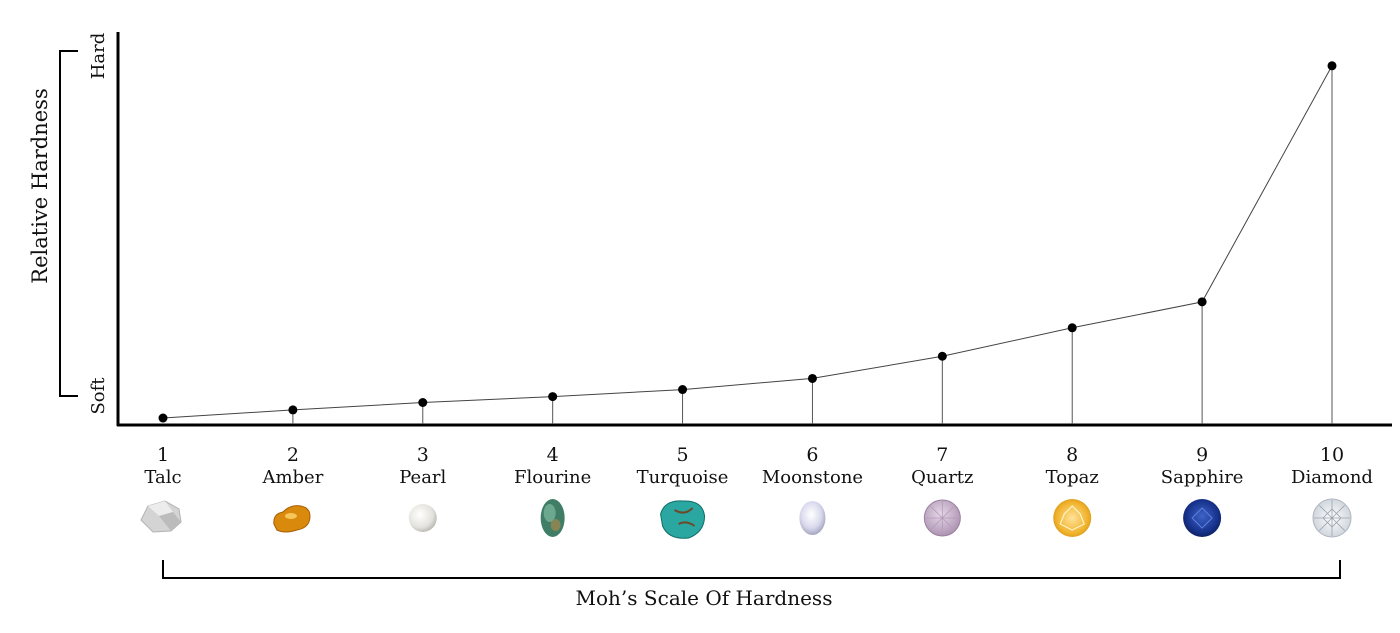 This screenshot has height=633, width=1400. Describe the element at coordinates (942, 477) in the screenshot. I see `mineral-name: Quartz` at that location.